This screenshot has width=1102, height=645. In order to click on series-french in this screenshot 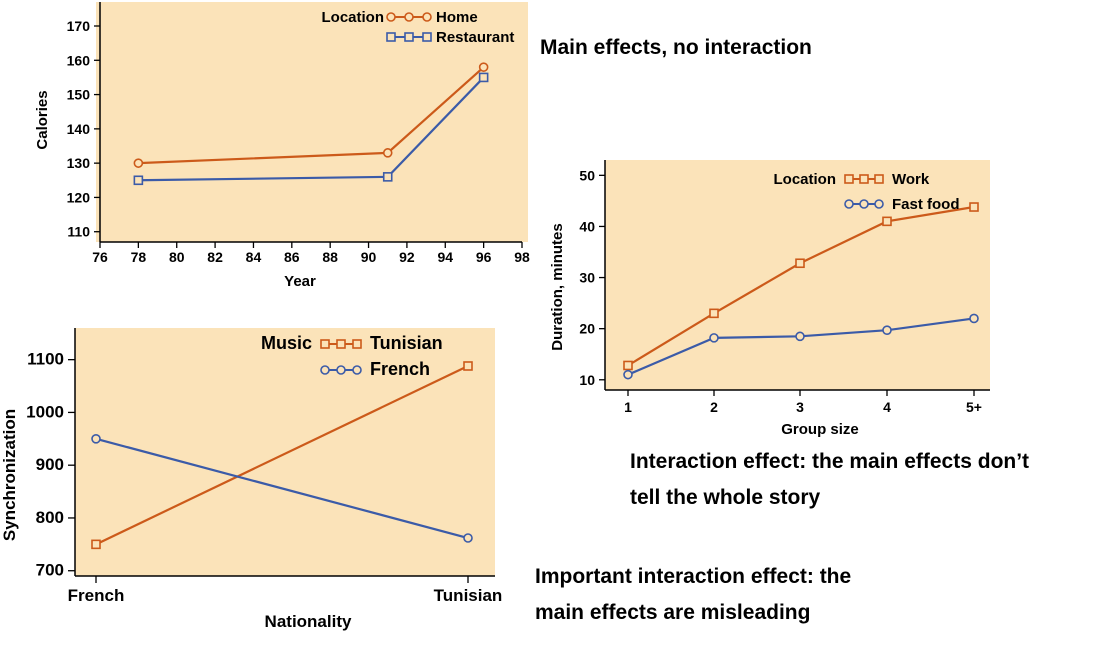, I will do `click(282, 488)`.